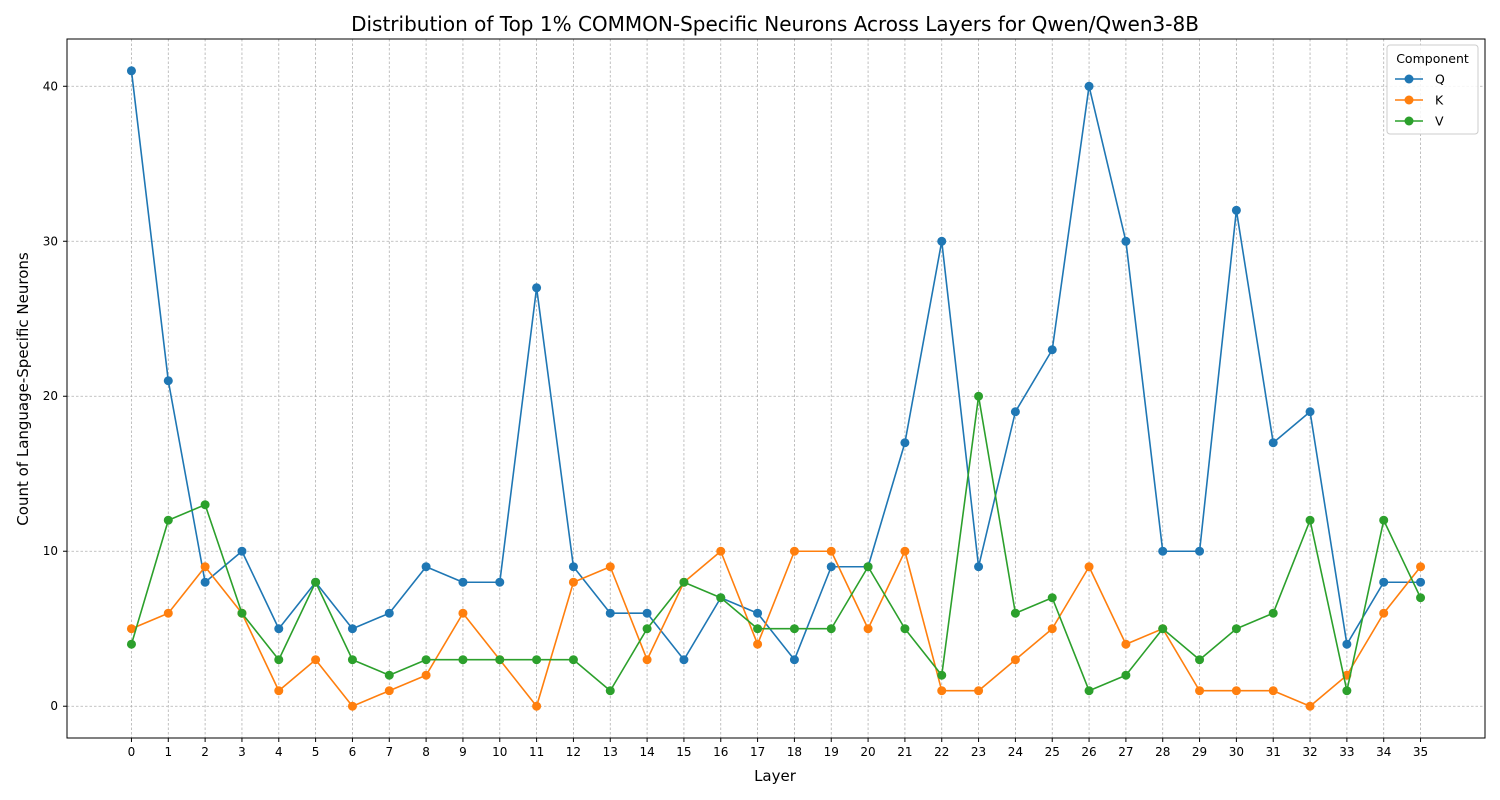 This screenshot has height=800, width=1500. What do you see at coordinates (50, 396) in the screenshot?
I see `y-tick-label: 20` at bounding box center [50, 396].